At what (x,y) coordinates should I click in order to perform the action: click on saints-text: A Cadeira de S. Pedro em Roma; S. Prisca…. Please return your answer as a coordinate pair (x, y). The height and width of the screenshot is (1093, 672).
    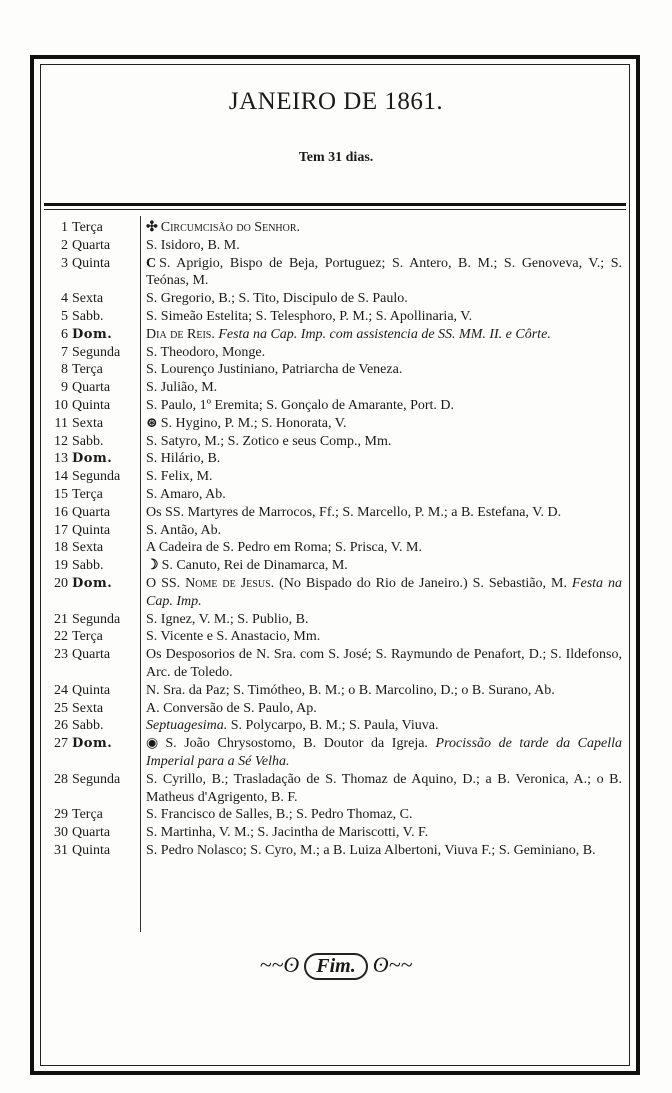
    Looking at the image, I should click on (384, 548).